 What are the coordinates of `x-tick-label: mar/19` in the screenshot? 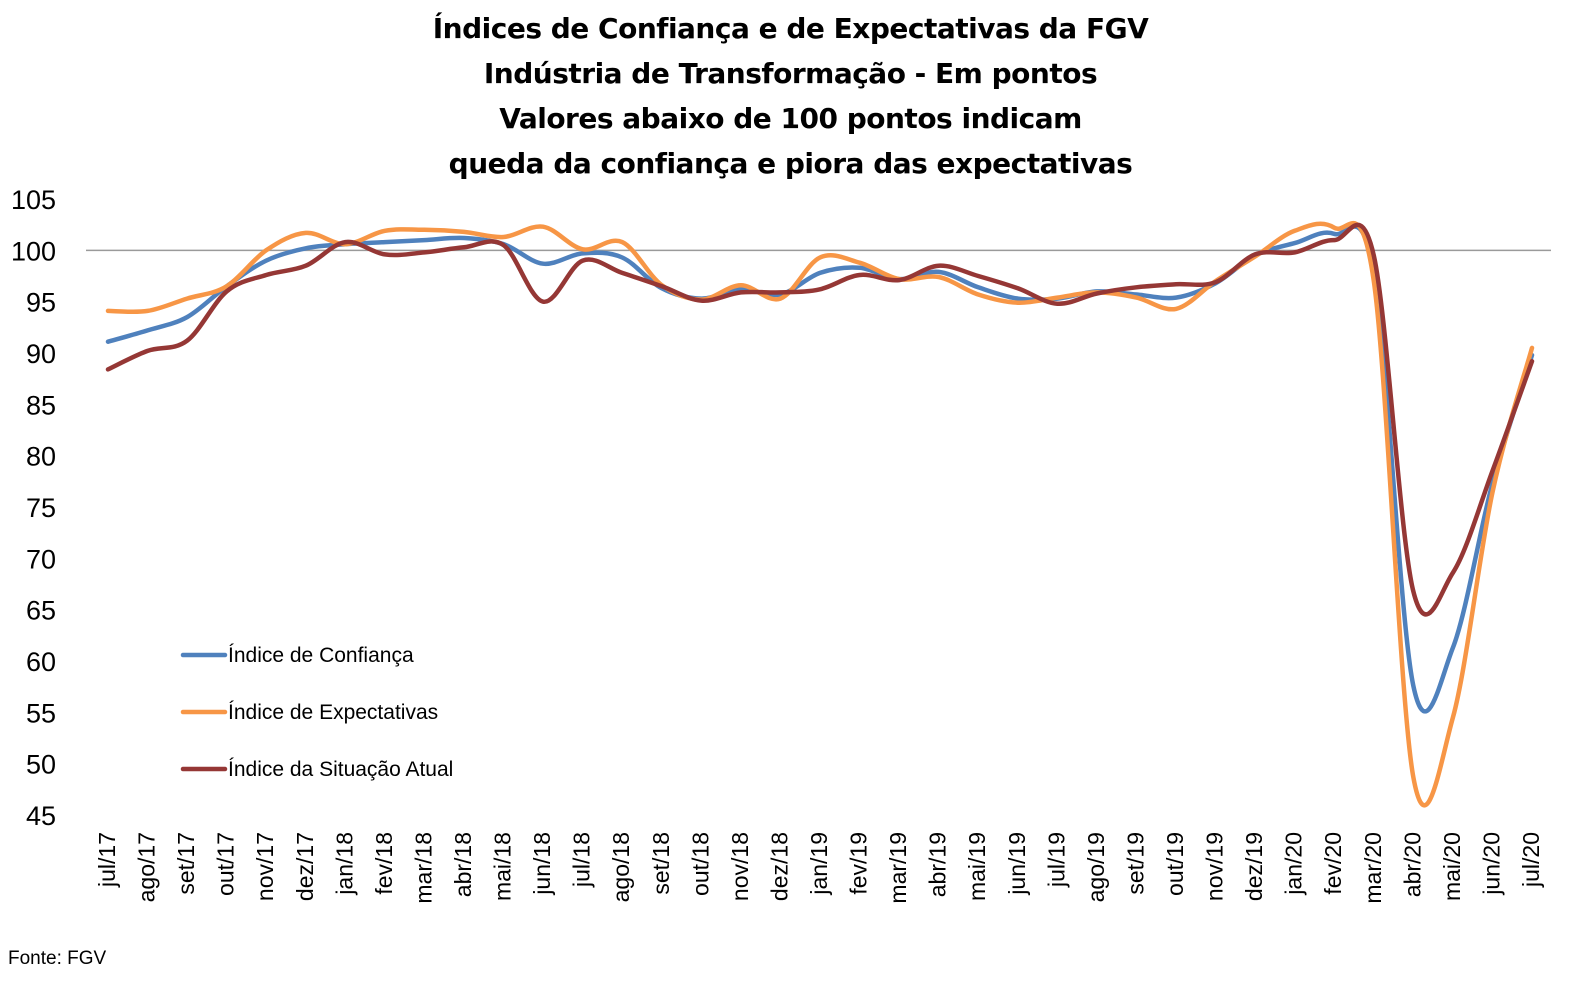 It's located at (898, 868).